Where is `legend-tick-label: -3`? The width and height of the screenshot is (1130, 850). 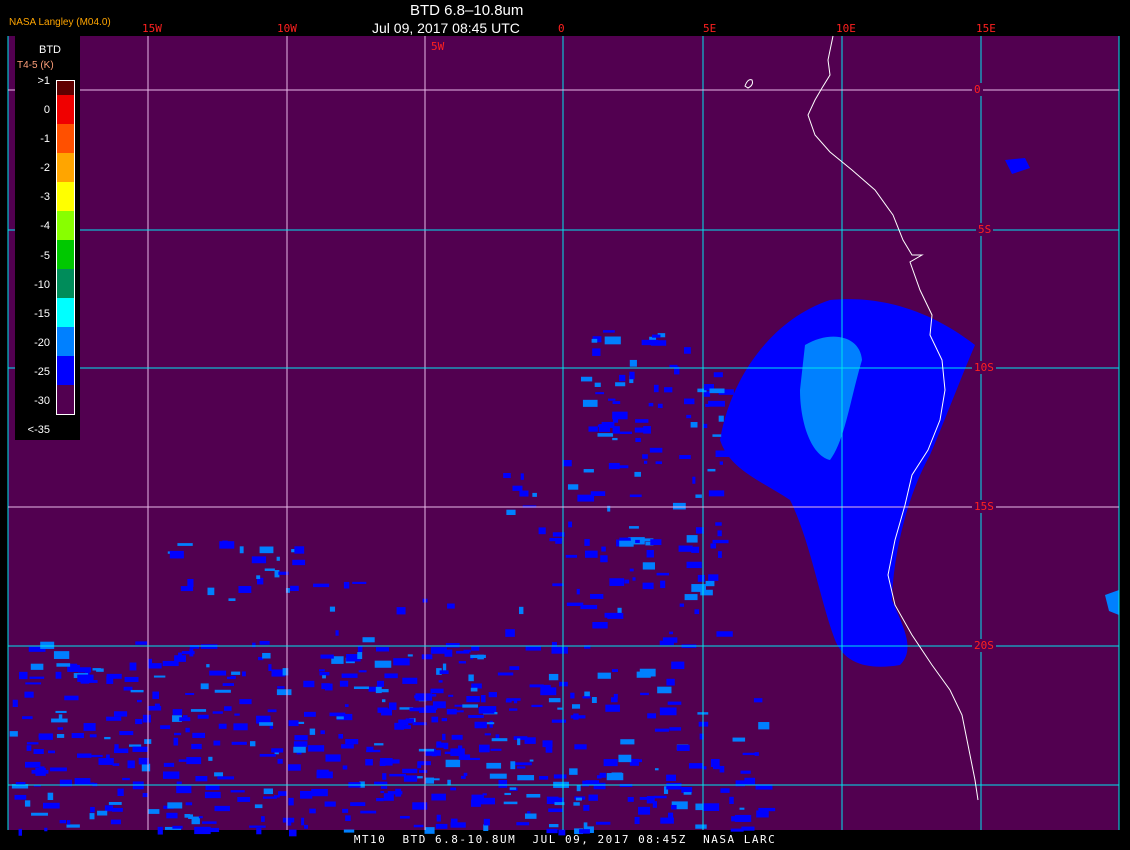
legend-tick-label: -3 is located at coordinates (45, 197).